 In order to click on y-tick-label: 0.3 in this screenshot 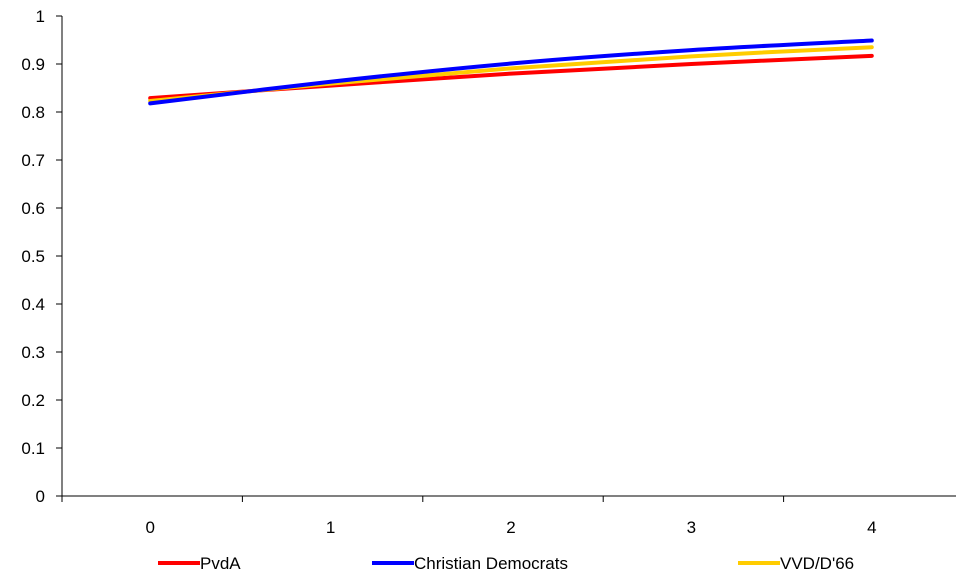, I will do `click(33, 352)`.